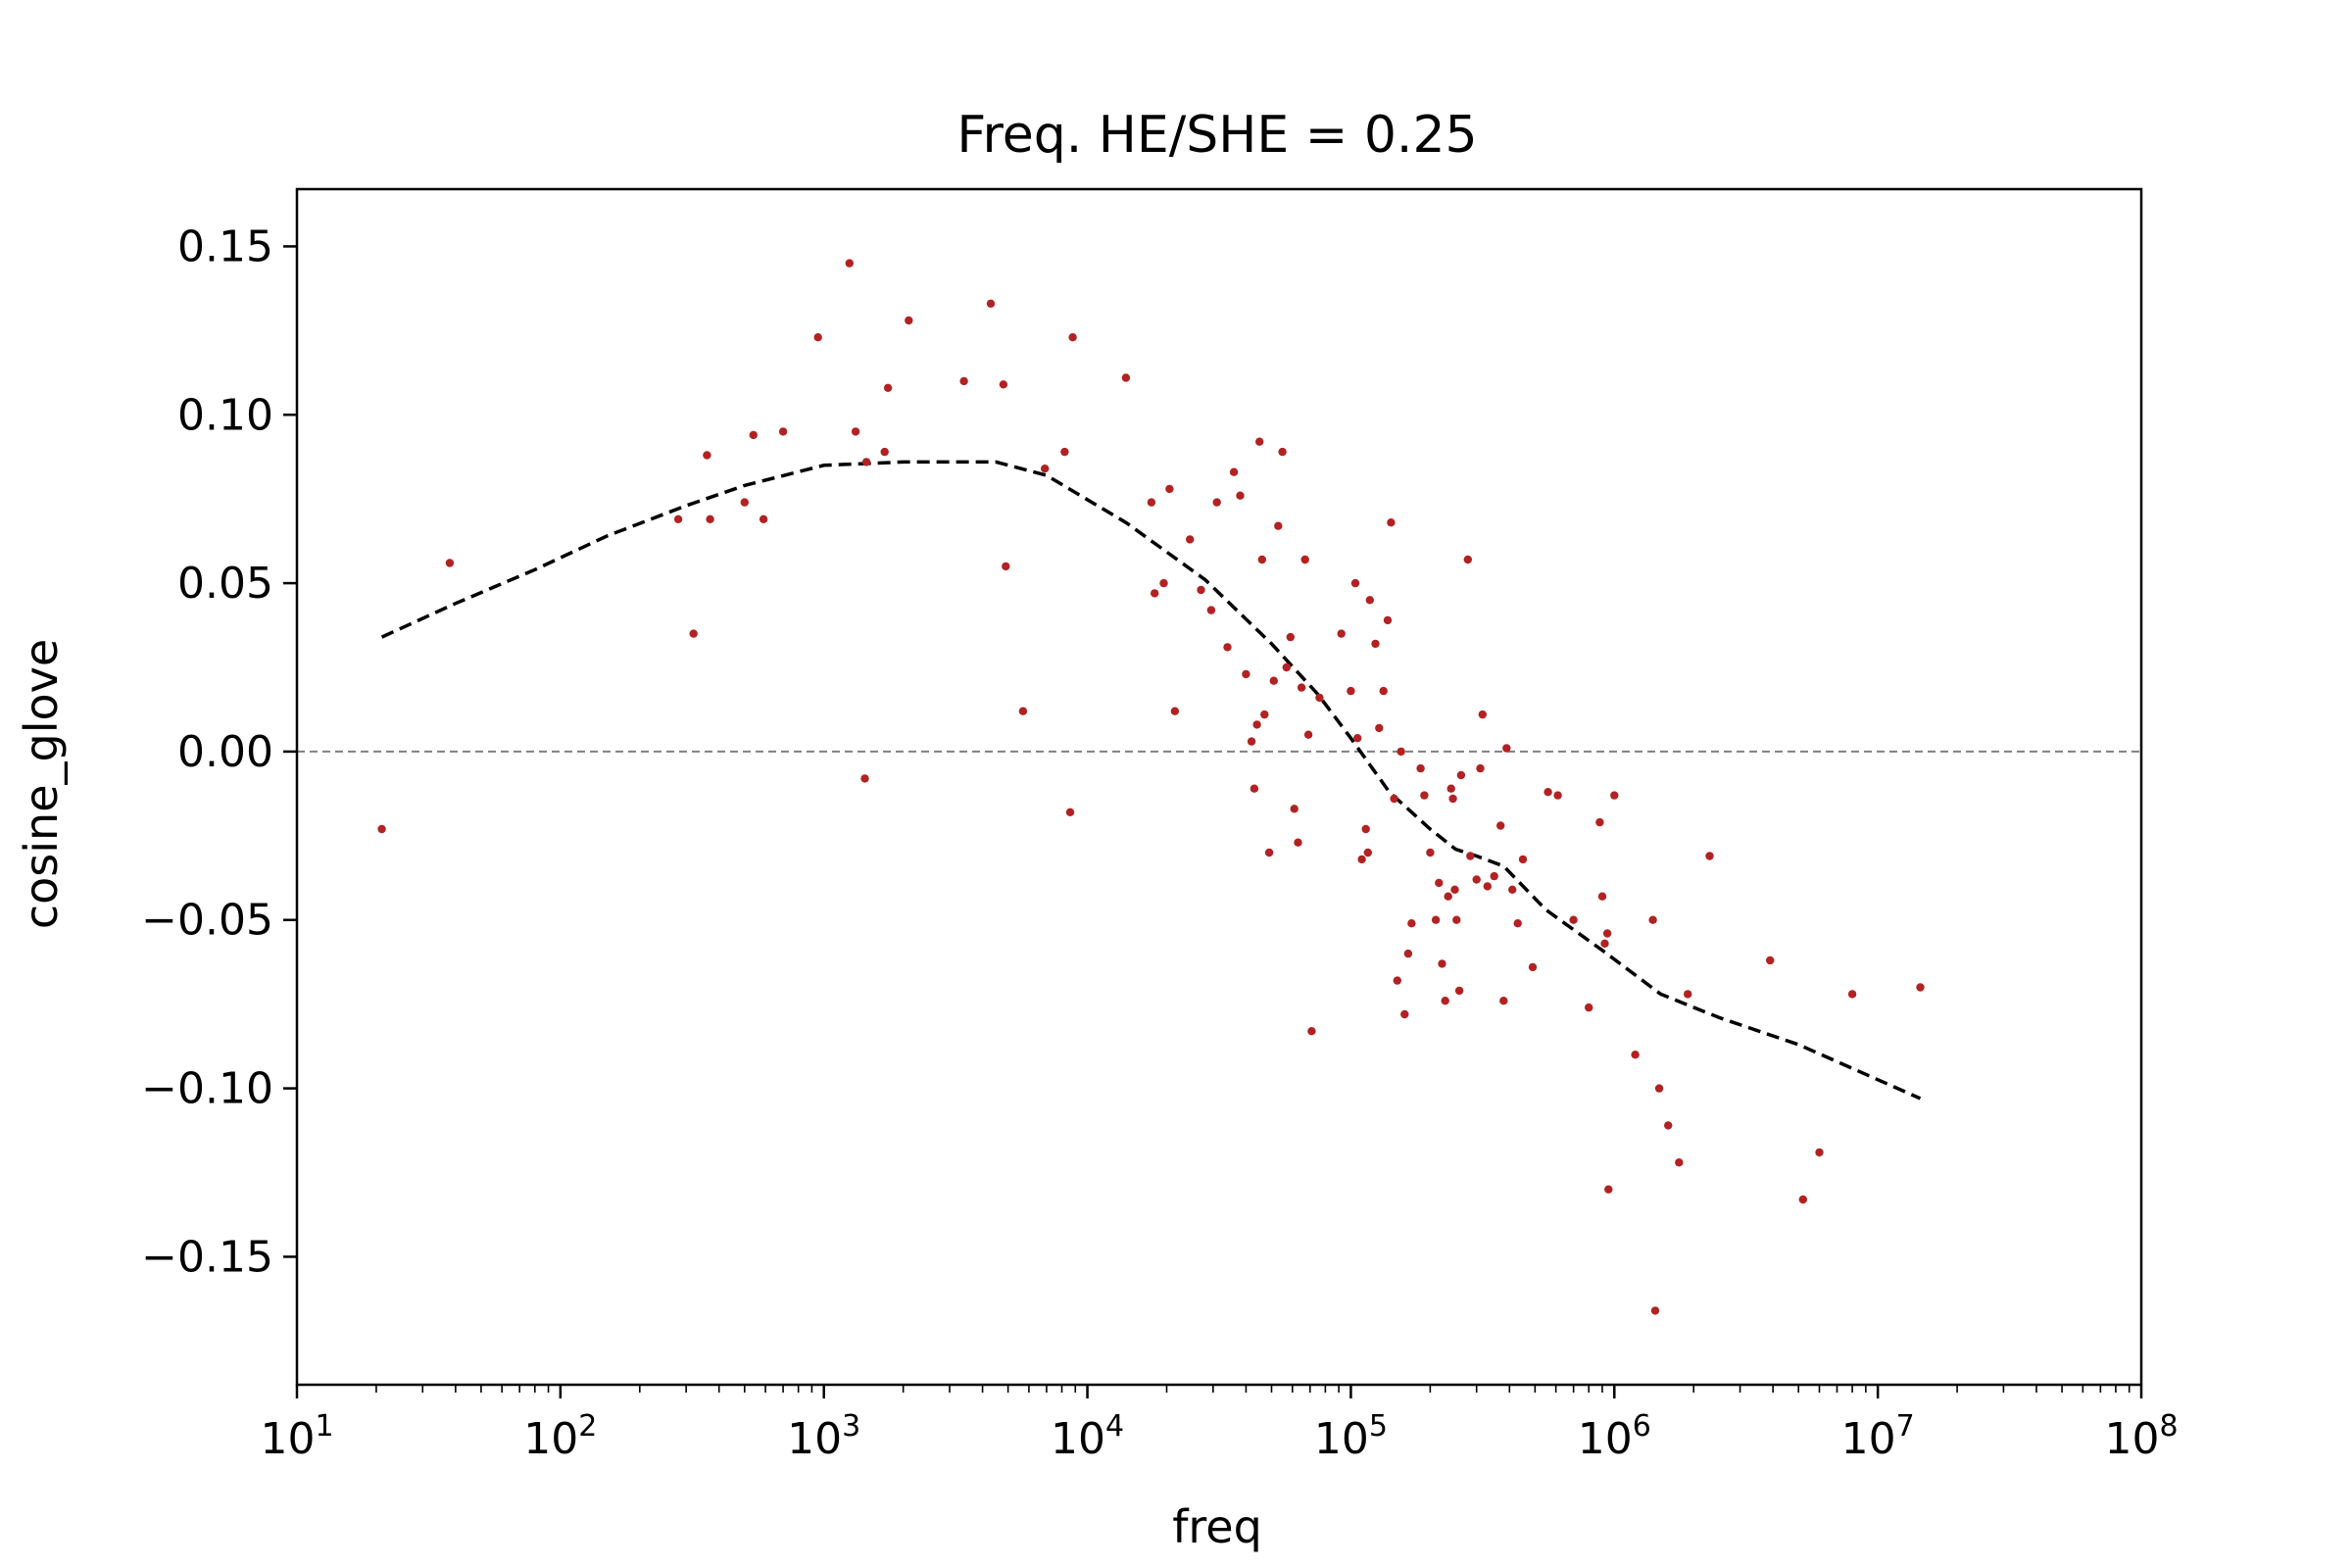 This screenshot has height=1568, width=2352. I want to click on x-axis-label: freq, so click(1217, 1526).